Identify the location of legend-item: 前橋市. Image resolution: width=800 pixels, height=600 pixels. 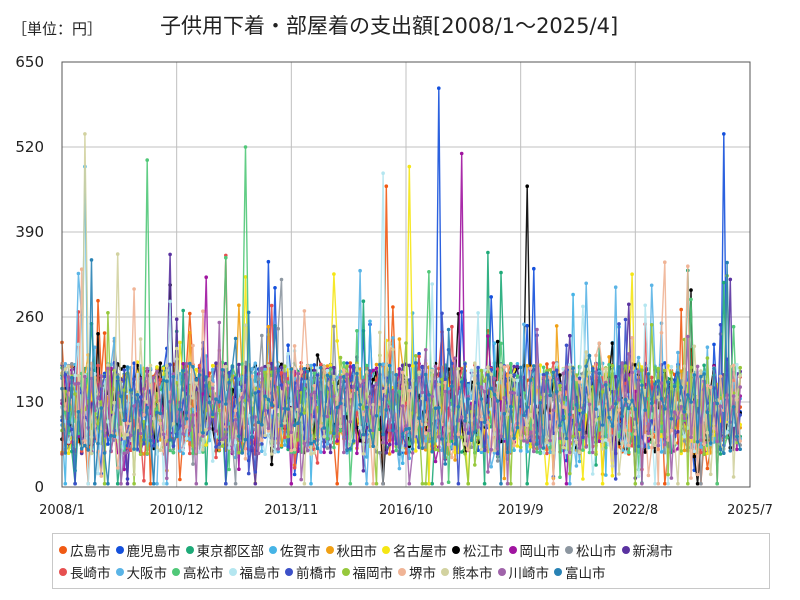
(311, 572).